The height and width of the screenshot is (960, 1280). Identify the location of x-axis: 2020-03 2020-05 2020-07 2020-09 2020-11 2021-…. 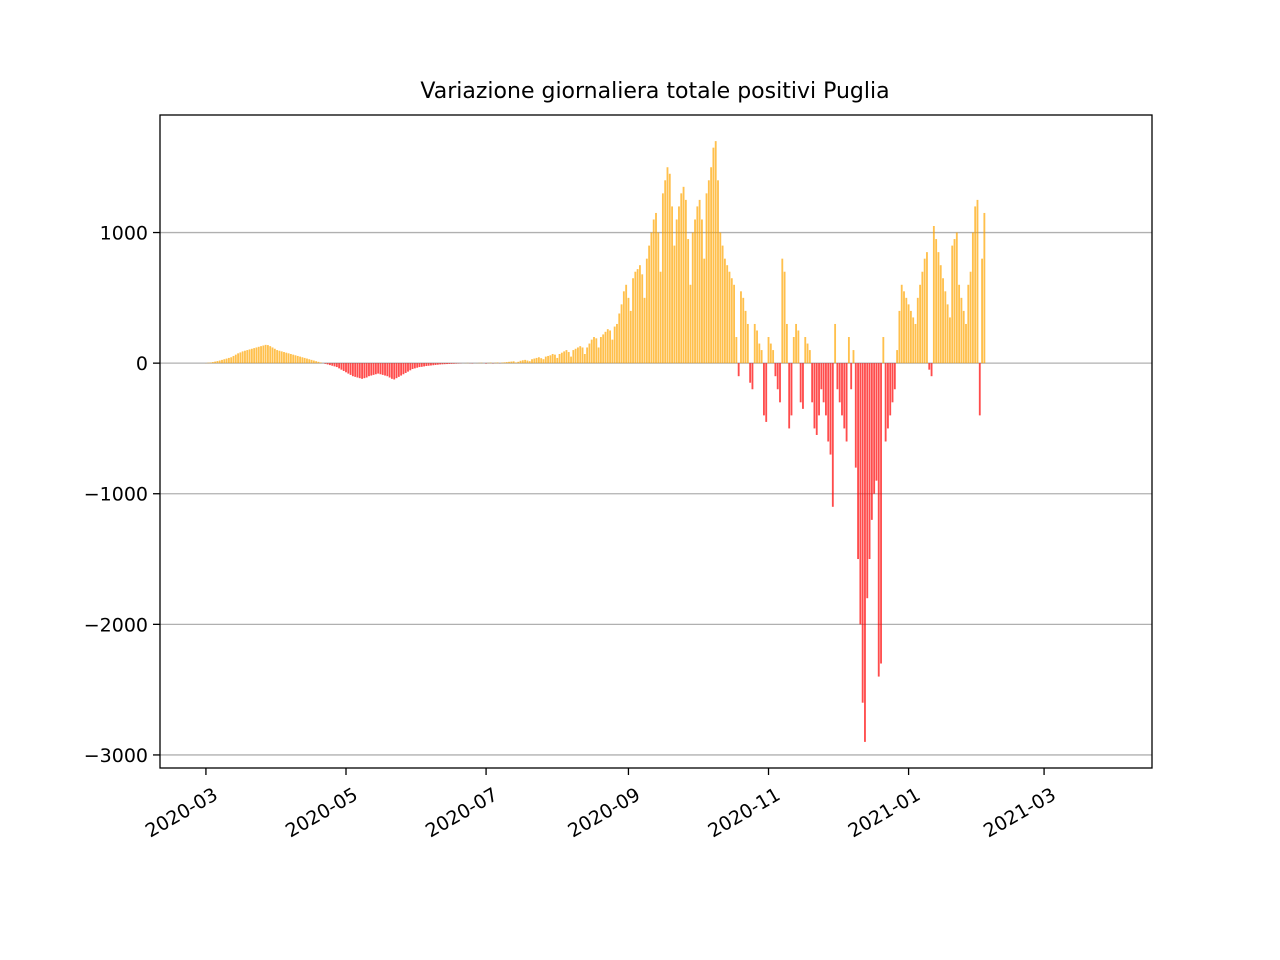
(601, 805).